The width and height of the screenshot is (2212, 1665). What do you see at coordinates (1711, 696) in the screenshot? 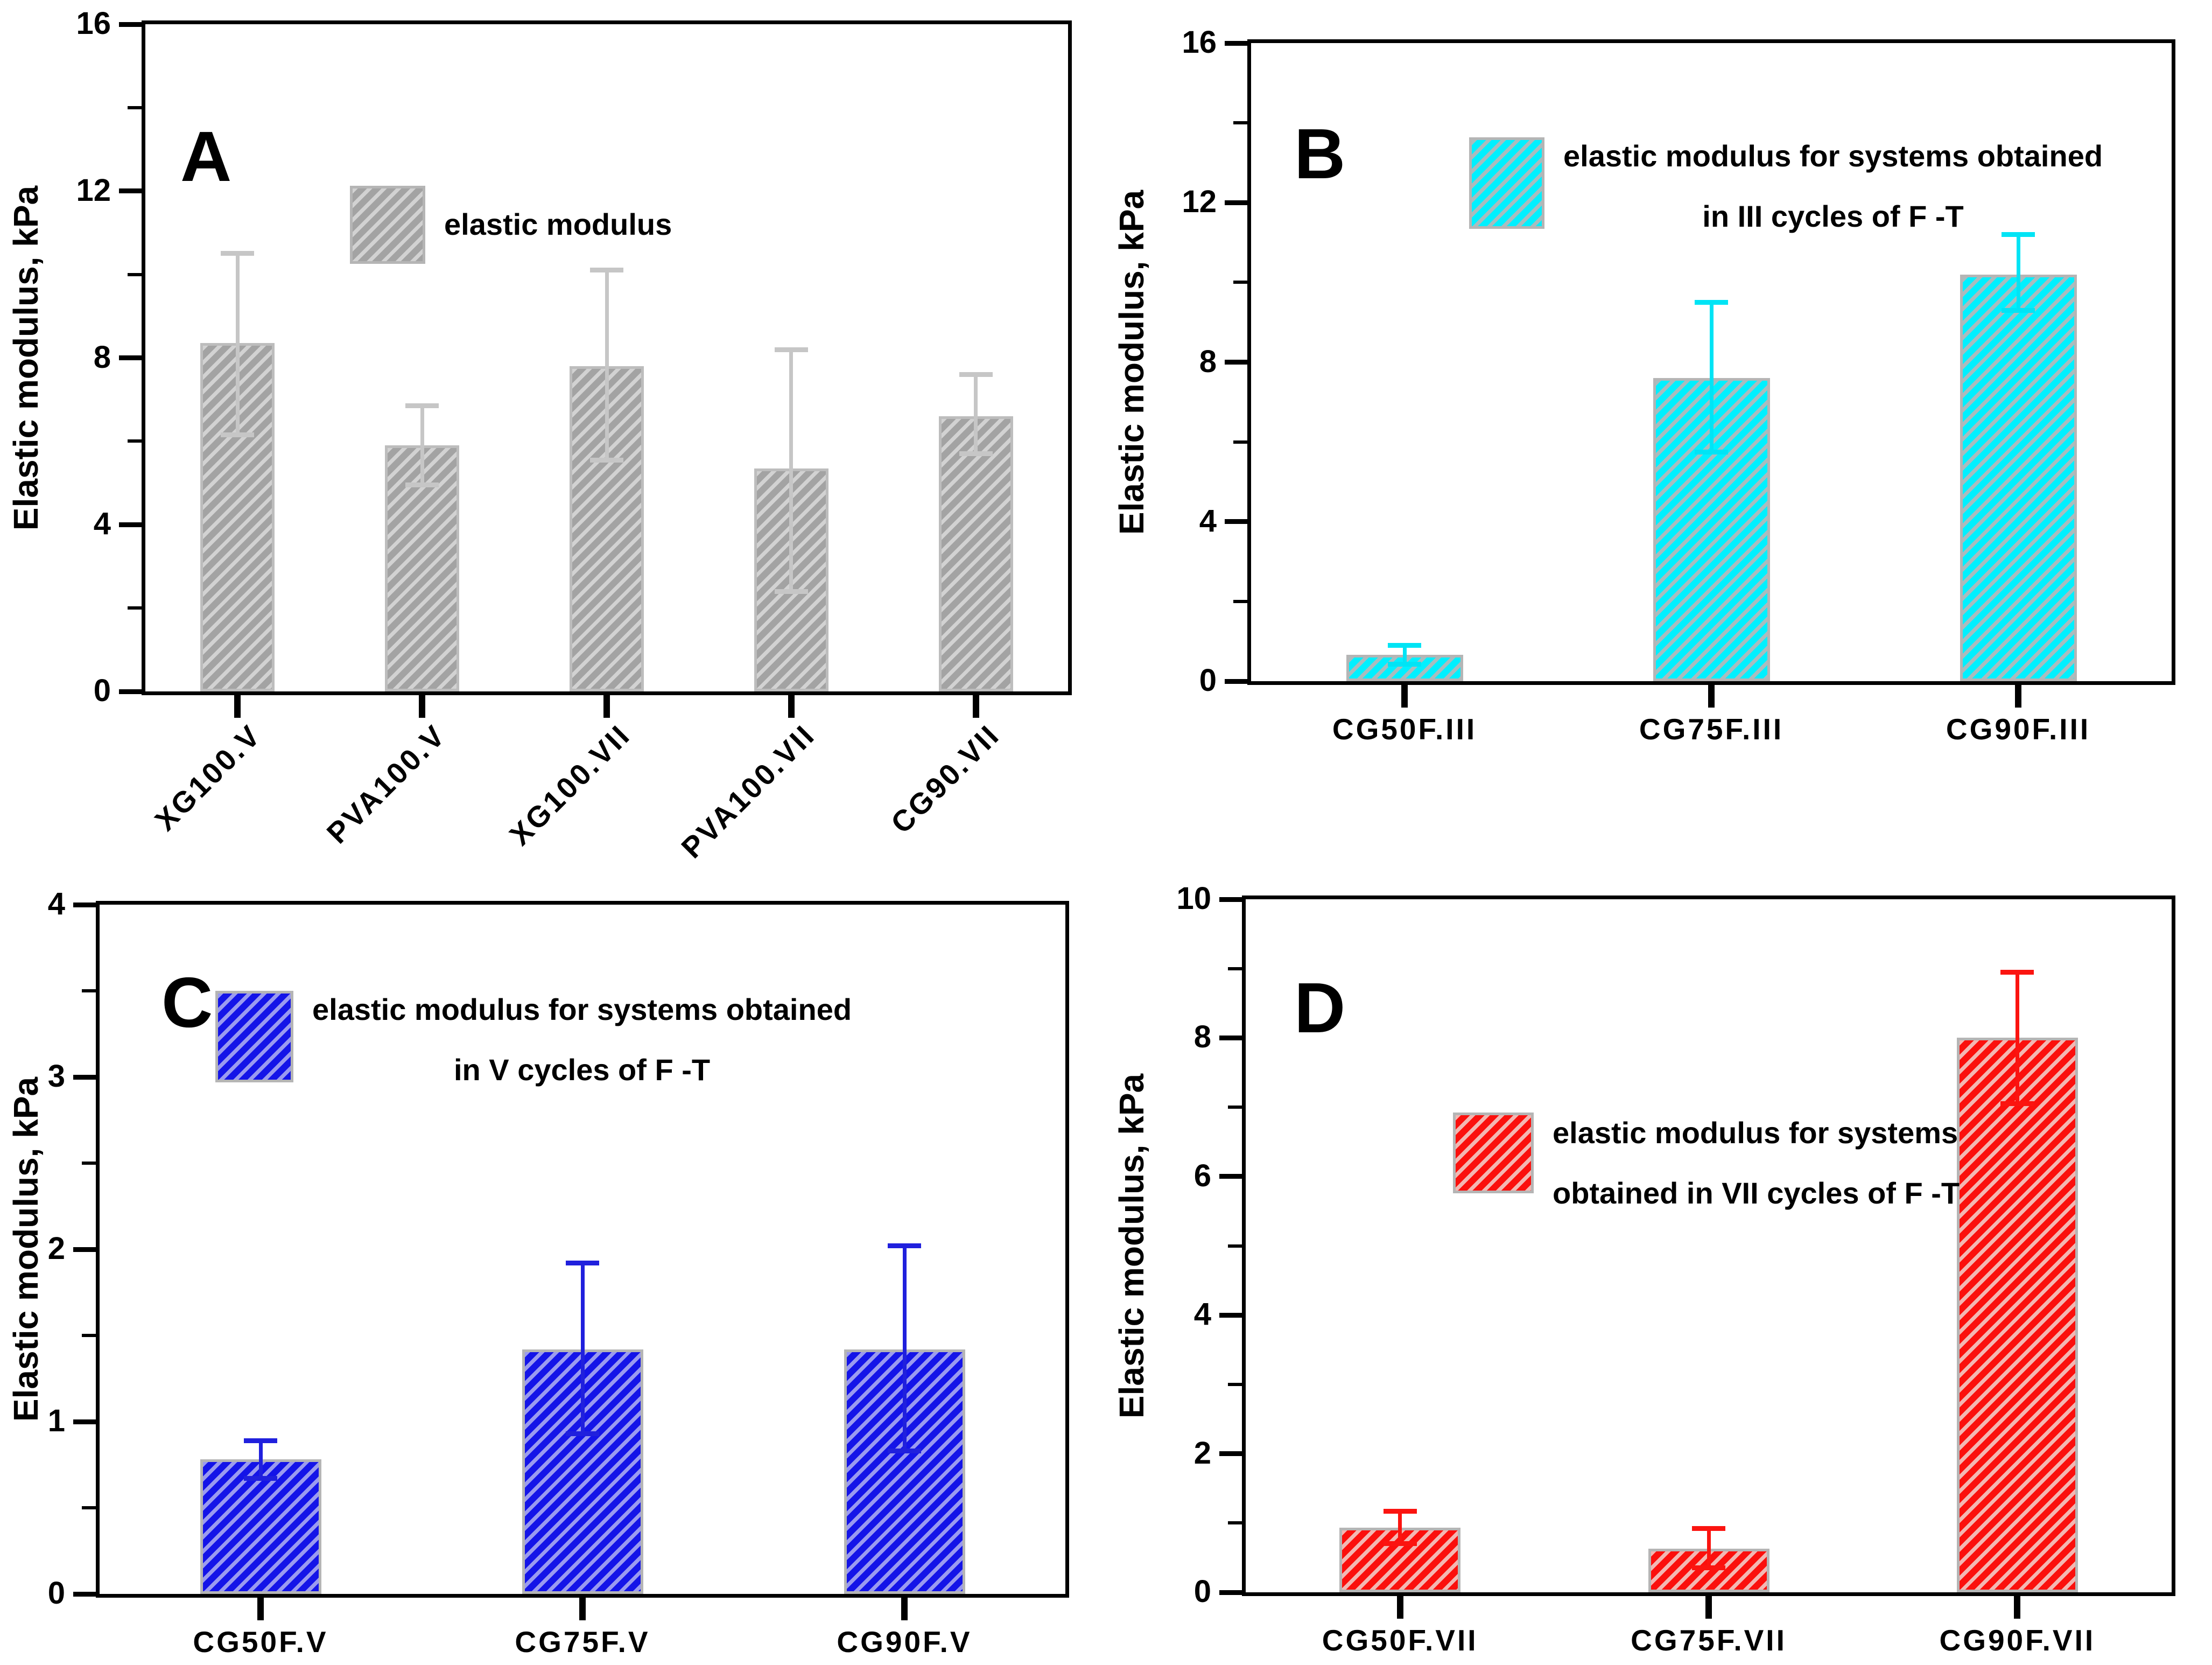
I see `x-axis-tick-cg75f-iii` at bounding box center [1711, 696].